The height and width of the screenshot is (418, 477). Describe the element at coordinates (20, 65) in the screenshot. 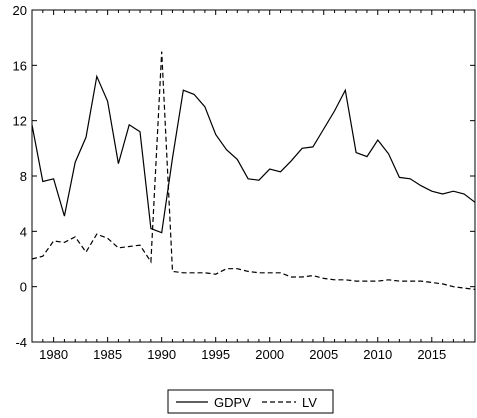

I see `y-tick-label: 16` at that location.